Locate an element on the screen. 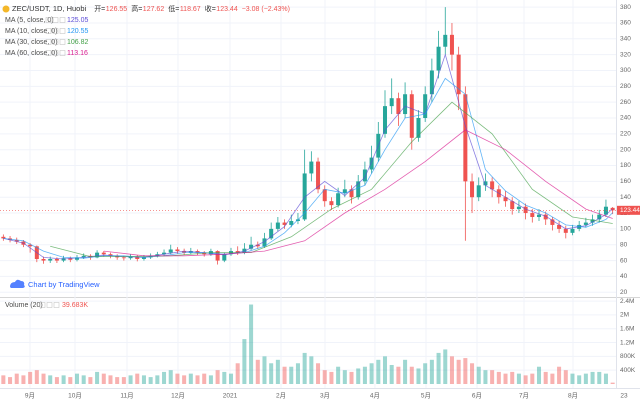  tv-logo: Chart by TradingView is located at coordinates (55, 284).